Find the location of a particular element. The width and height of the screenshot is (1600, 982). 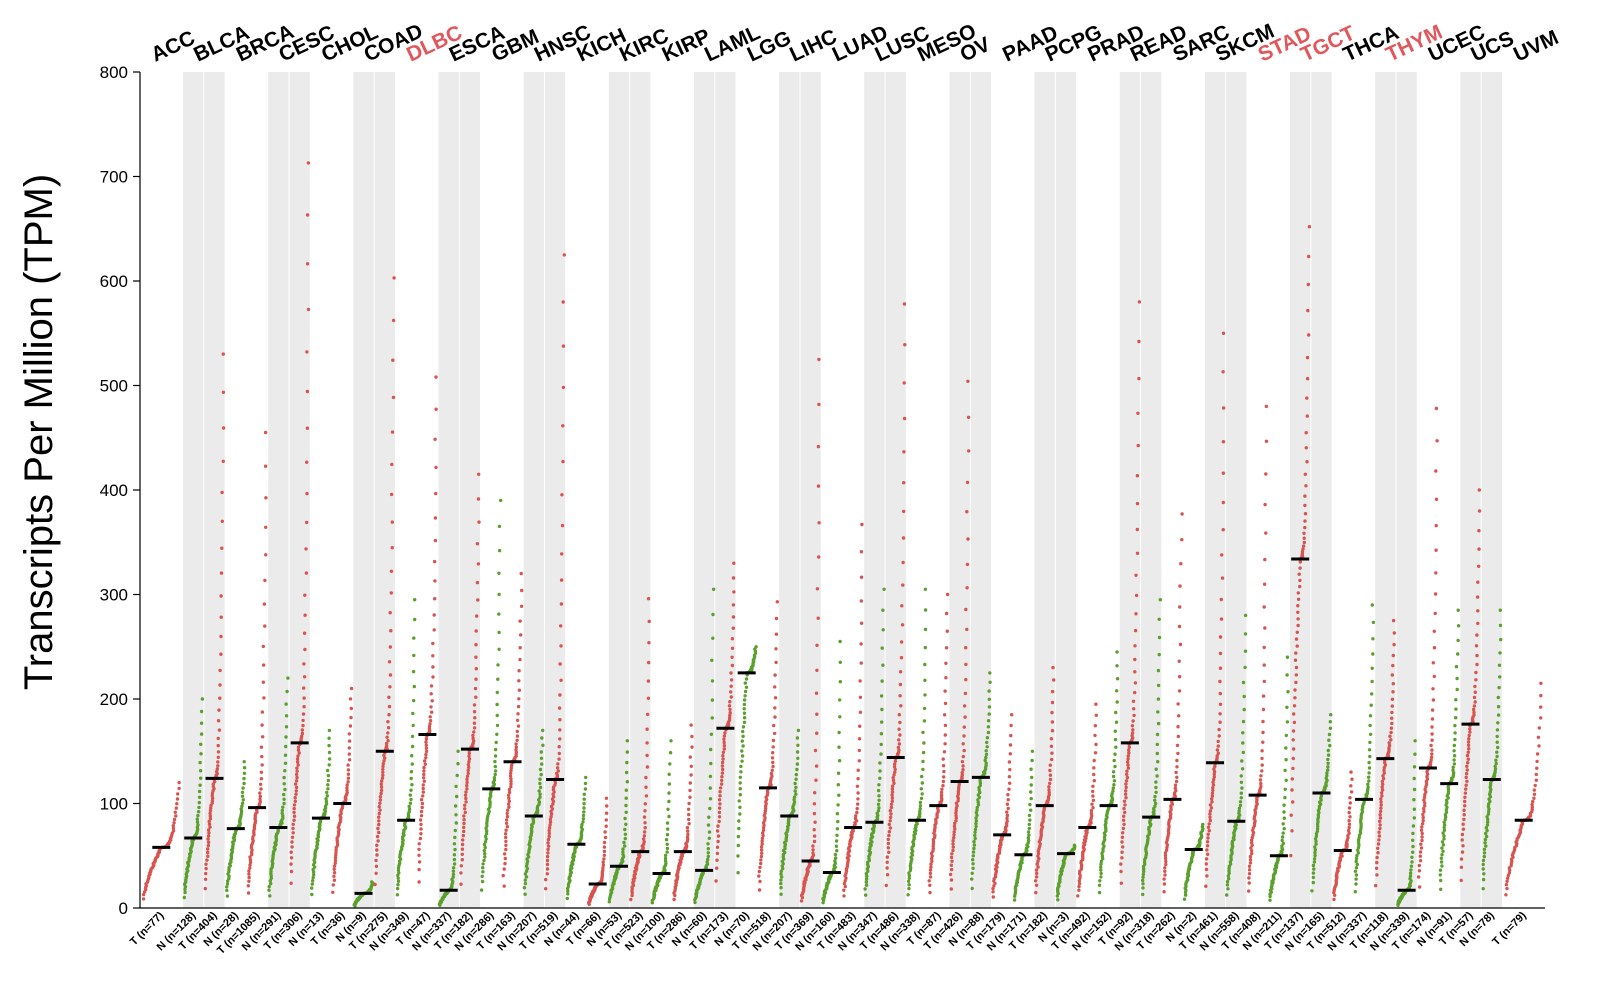

y-tick-label: 700 is located at coordinates (114, 177).